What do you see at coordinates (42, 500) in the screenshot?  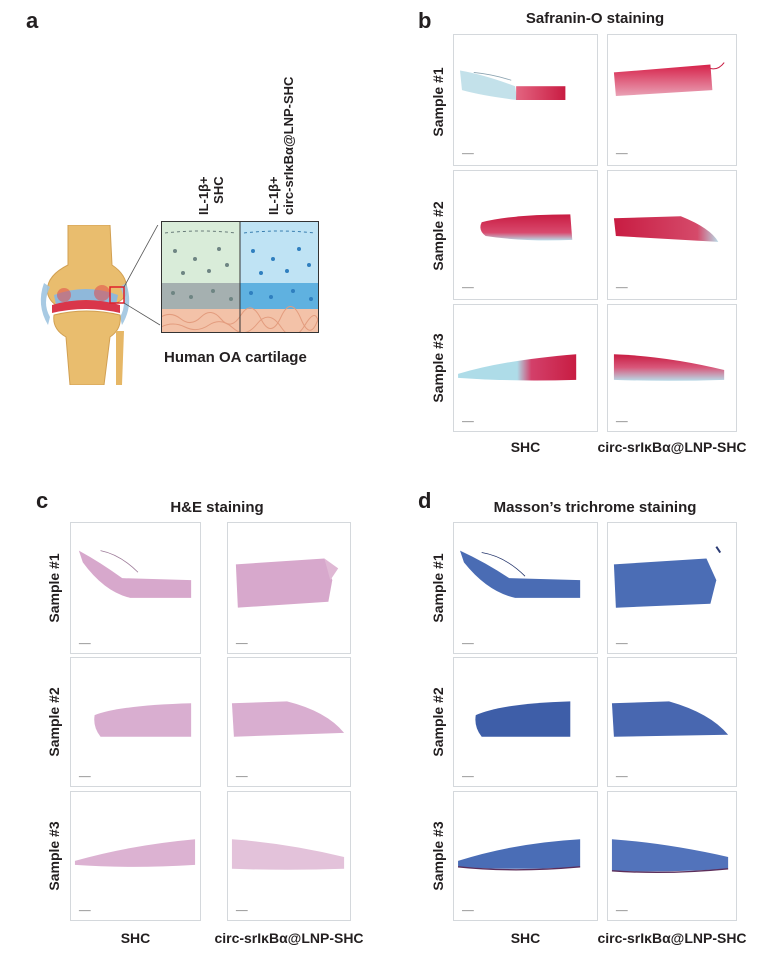 I see `panel-letter-c: c` at bounding box center [42, 500].